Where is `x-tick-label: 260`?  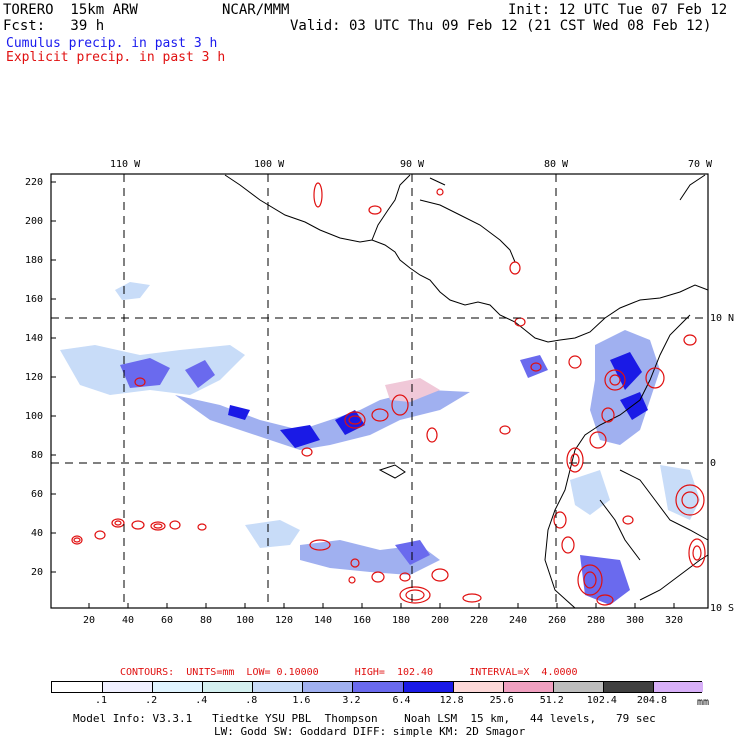
x-tick-label: 260 is located at coordinates (557, 620).